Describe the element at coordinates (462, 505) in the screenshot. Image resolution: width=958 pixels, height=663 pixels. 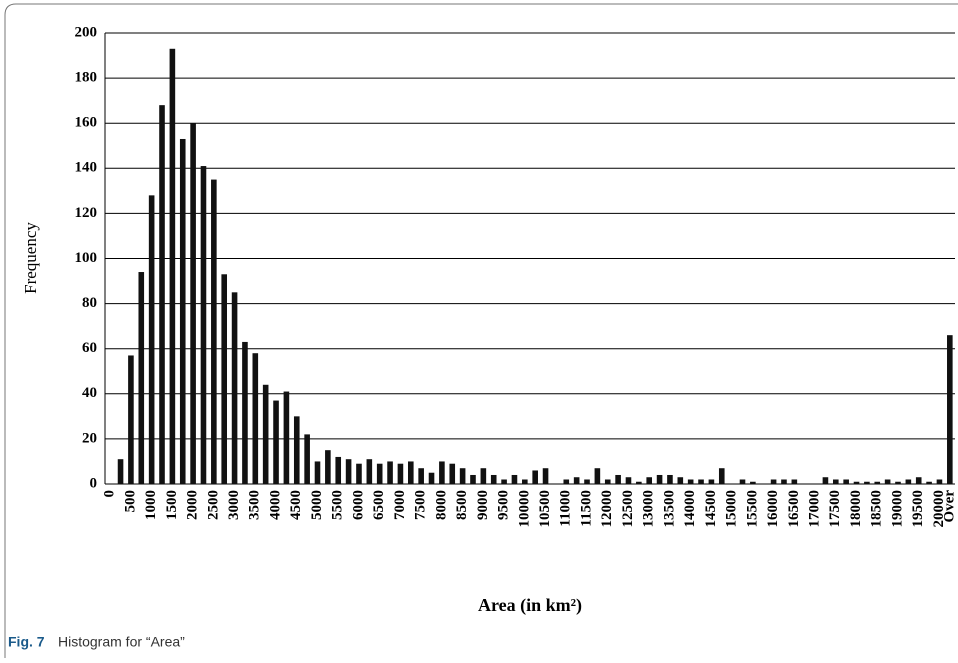
I see `x-tick-label: 8500` at that location.